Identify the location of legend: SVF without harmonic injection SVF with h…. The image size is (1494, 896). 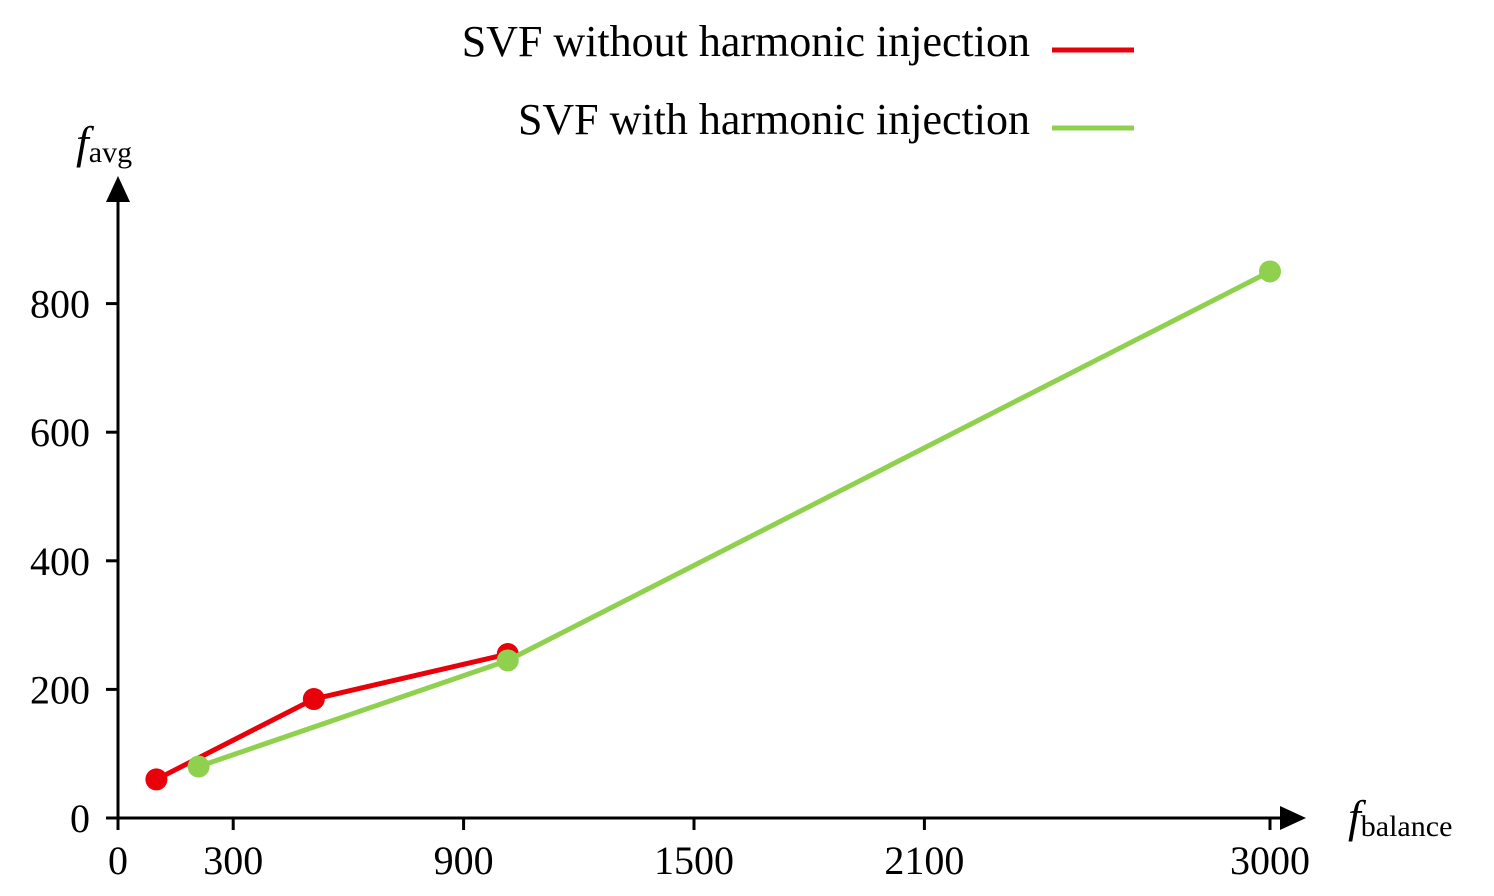
(798, 80).